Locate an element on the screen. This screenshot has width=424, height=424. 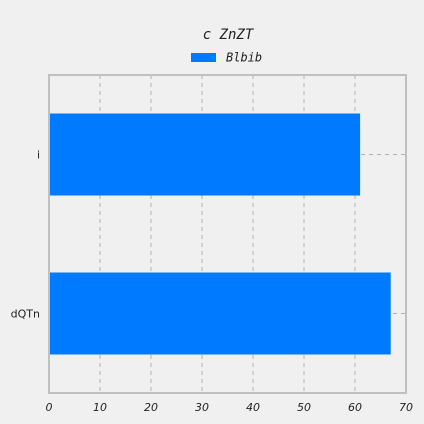
x-tick-label: 20 is located at coordinates (151, 407).